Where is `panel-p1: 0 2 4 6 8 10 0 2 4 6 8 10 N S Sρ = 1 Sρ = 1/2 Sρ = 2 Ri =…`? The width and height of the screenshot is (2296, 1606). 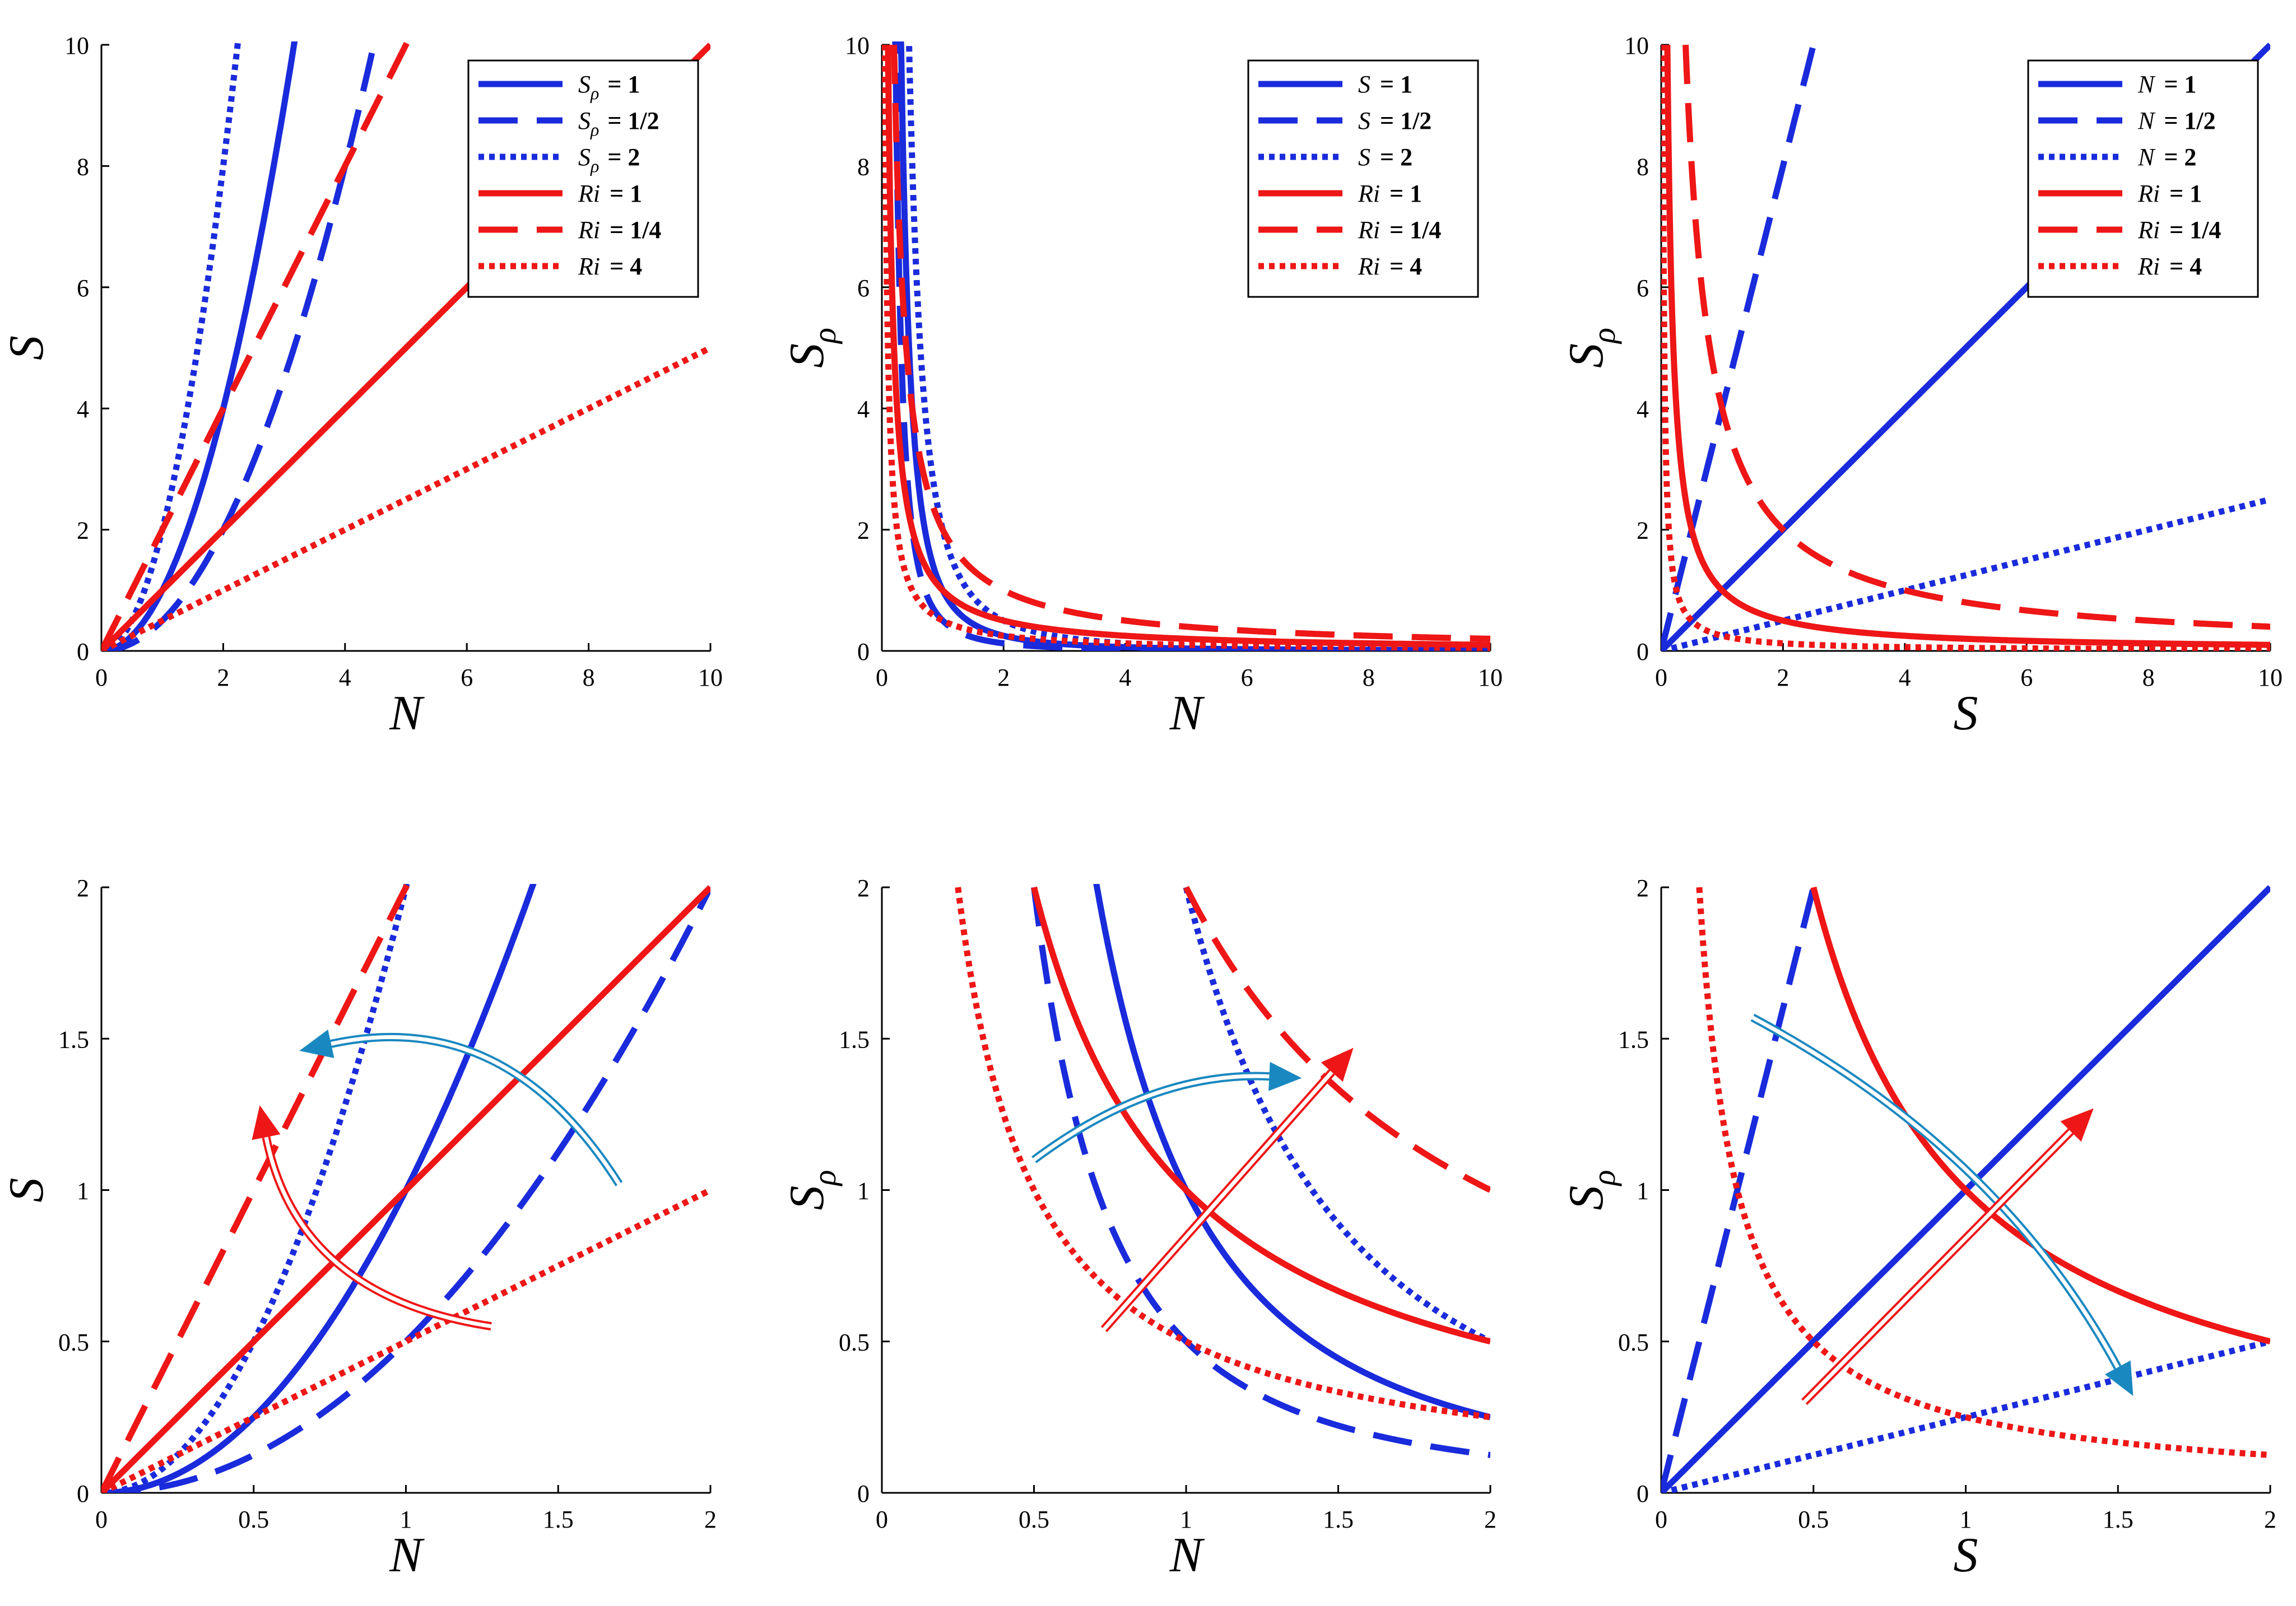 panel-p1: 0 2 4 6 8 10 0 2 4 6 8 10 N S Sρ = 1 Sρ = 1/2 Sρ = 2 Ri =… is located at coordinates (361, 386).